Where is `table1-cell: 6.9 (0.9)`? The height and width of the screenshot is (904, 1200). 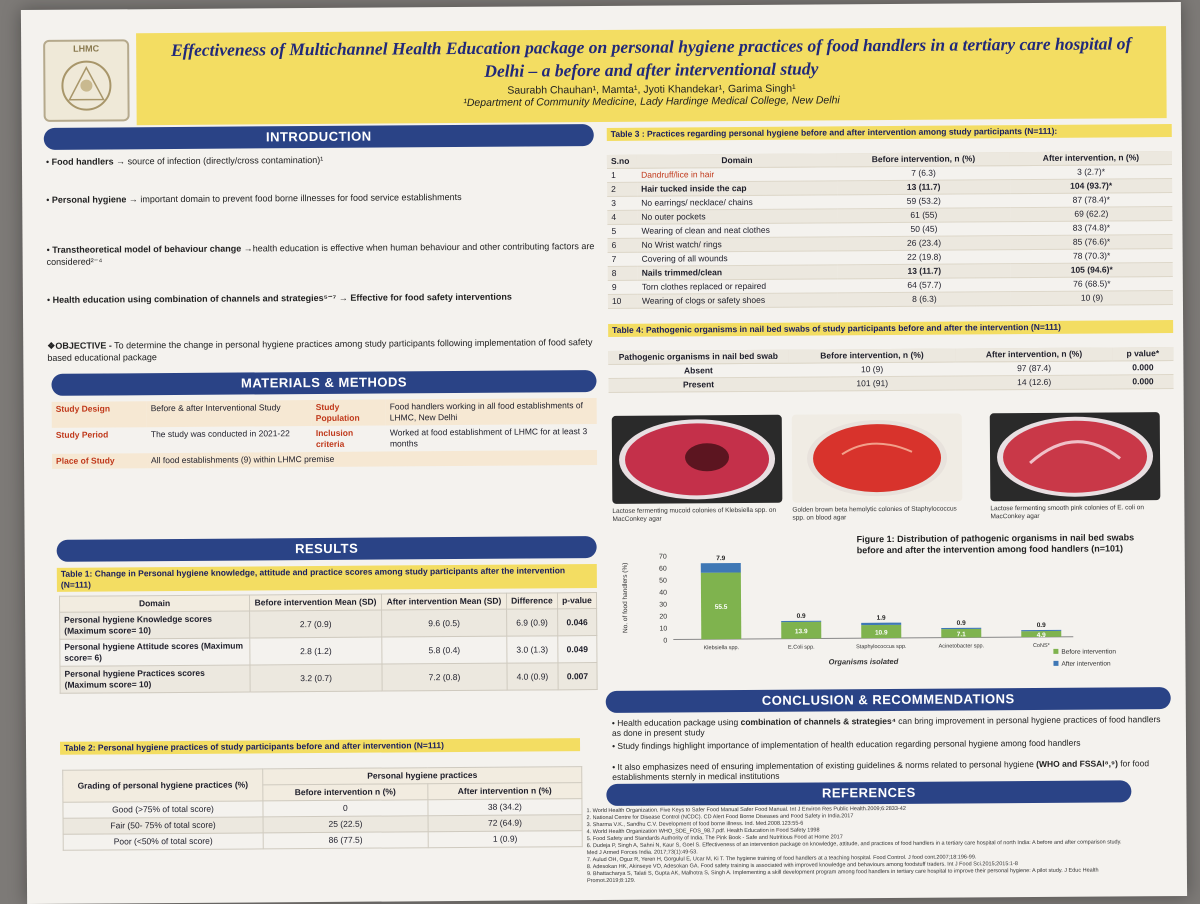 table1-cell: 6.9 (0.9) is located at coordinates (531, 622).